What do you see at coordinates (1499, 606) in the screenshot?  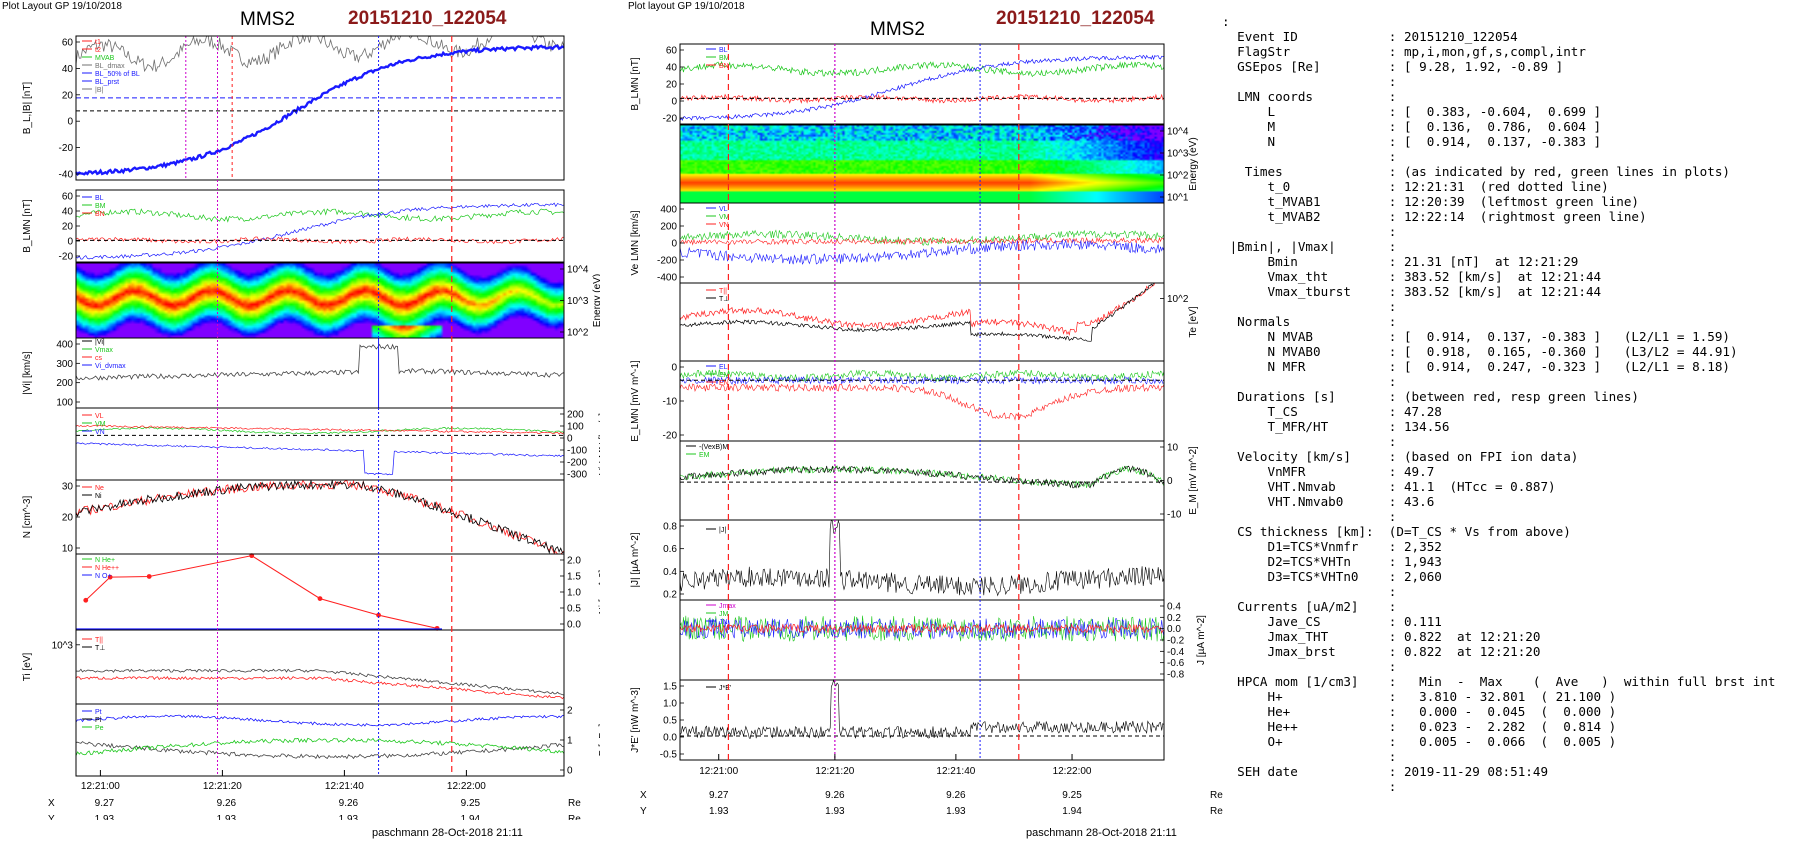 I see `info-line: Currents [uA/m2] :` at bounding box center [1499, 606].